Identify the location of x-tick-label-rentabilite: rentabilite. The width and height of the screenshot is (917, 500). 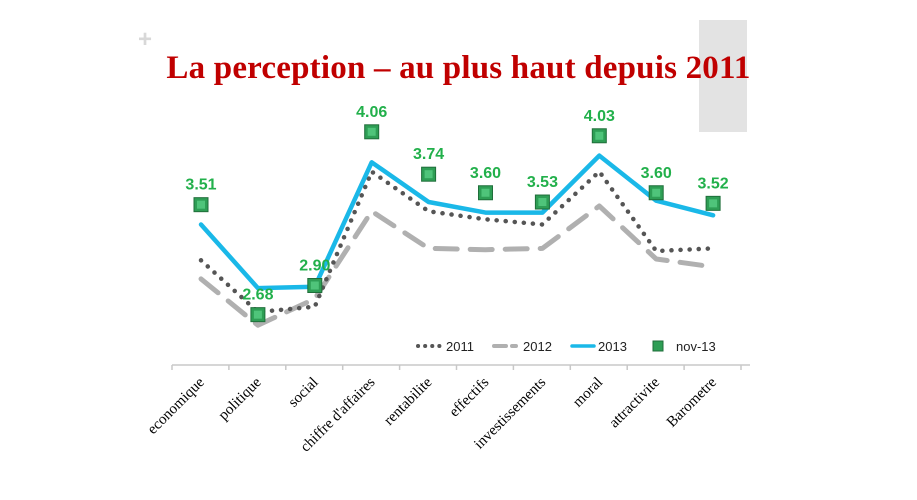
(408, 401).